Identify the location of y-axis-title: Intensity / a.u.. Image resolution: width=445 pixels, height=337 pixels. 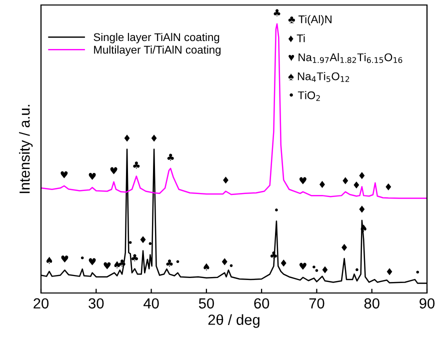
(26, 149).